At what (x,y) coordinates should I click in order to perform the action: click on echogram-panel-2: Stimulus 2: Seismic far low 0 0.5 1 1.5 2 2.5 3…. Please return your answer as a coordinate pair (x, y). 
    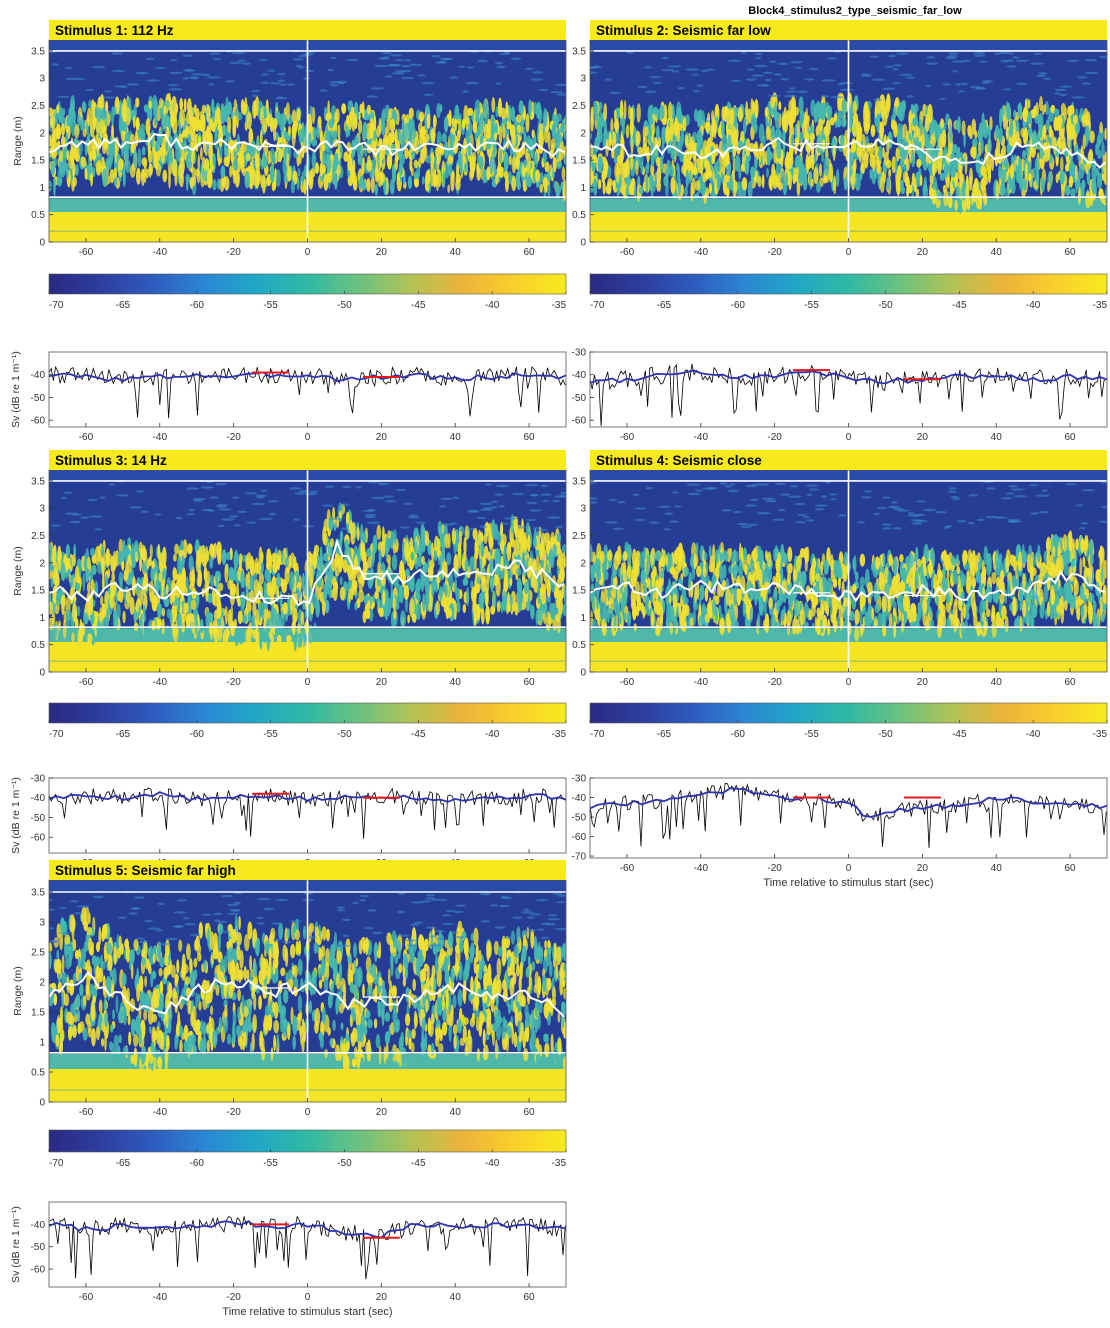
    Looking at the image, I should click on (840, 139).